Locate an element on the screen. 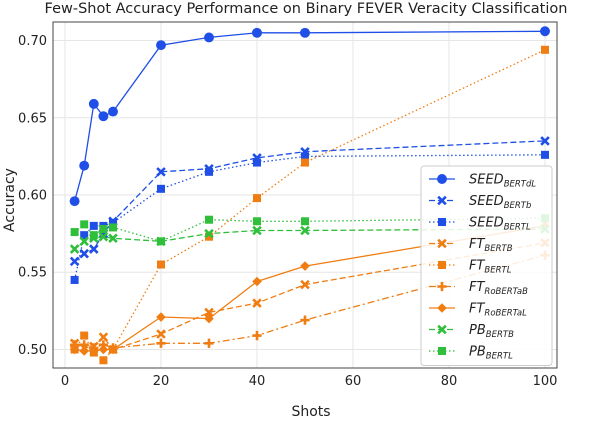 This screenshot has width=598, height=422. x-tick-label: 40 is located at coordinates (257, 381).